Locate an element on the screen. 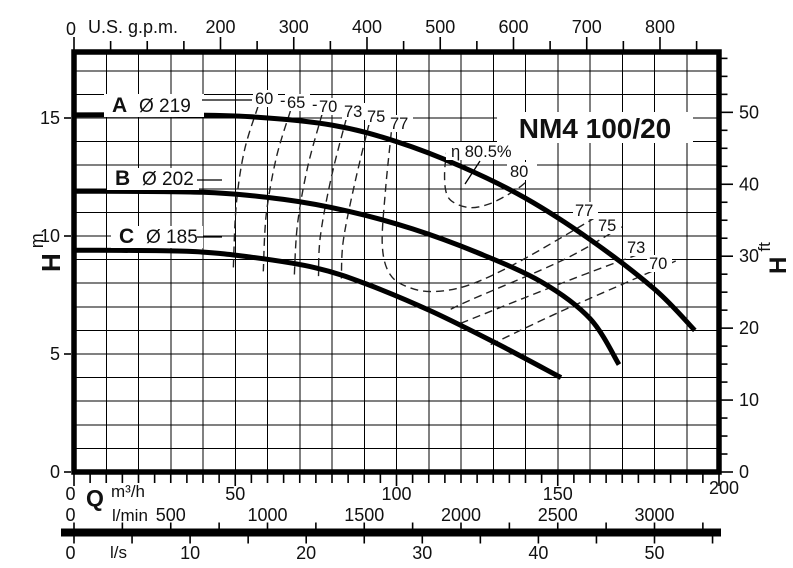  right-axis-tick-label: 20 is located at coordinates (749, 328).